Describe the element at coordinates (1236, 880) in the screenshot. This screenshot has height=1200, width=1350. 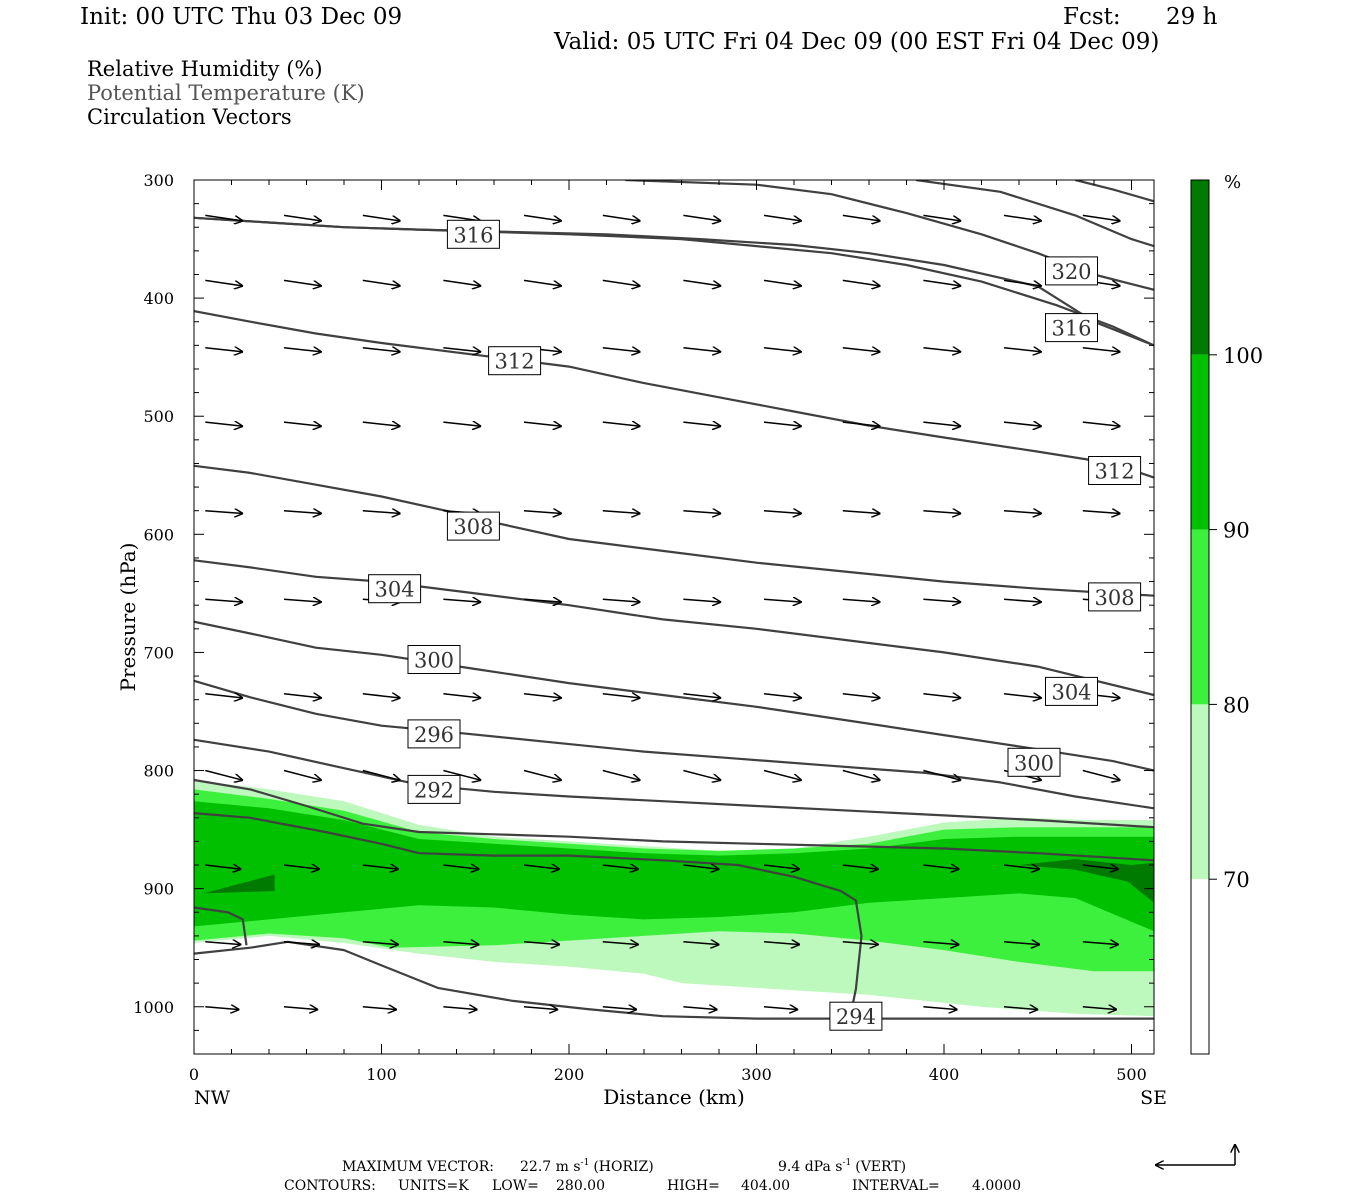
I see `colorbar-label-70: 70` at that location.